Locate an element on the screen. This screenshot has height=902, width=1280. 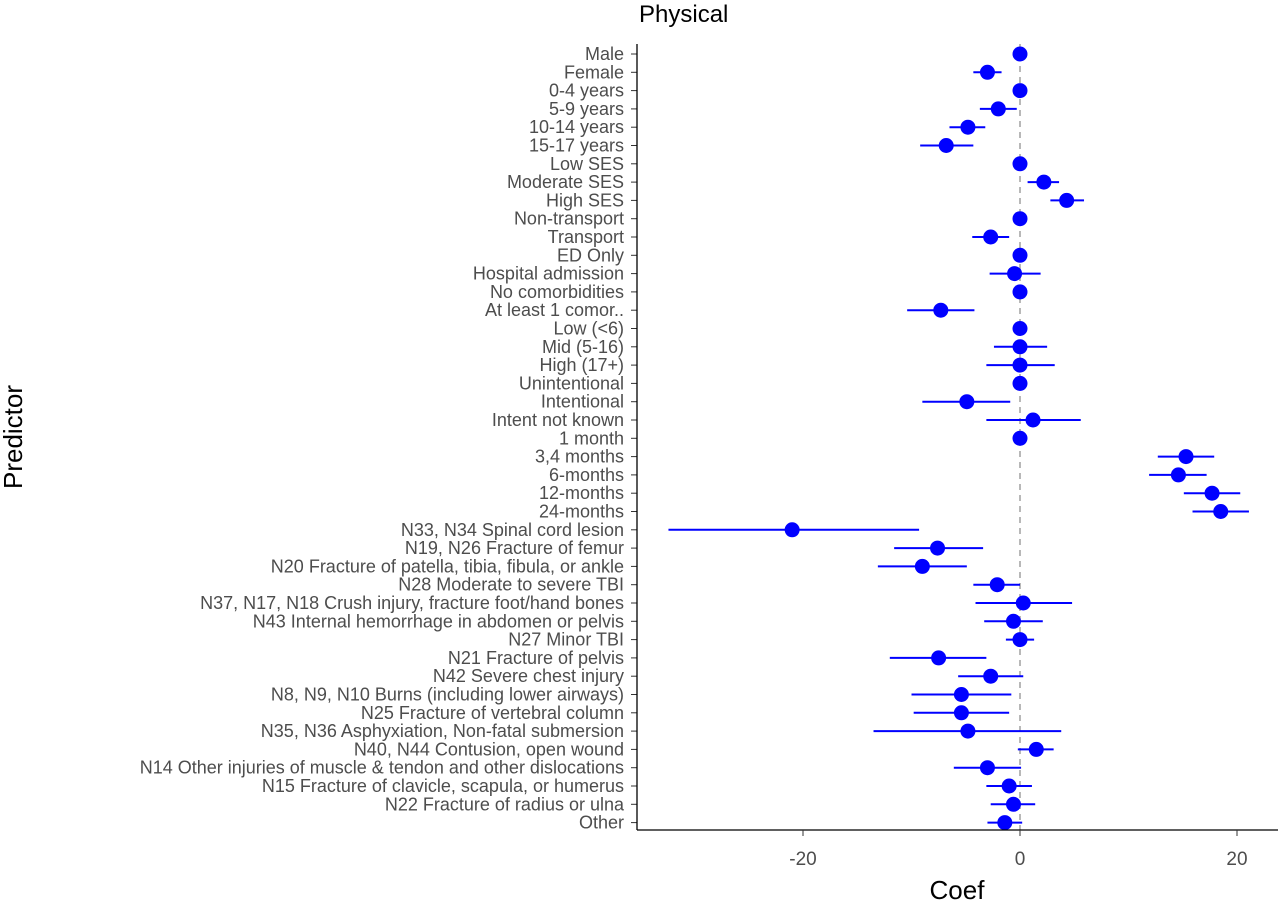
y-tick-label: N22 Fracture of radius or ulna is located at coordinates (505, 804).